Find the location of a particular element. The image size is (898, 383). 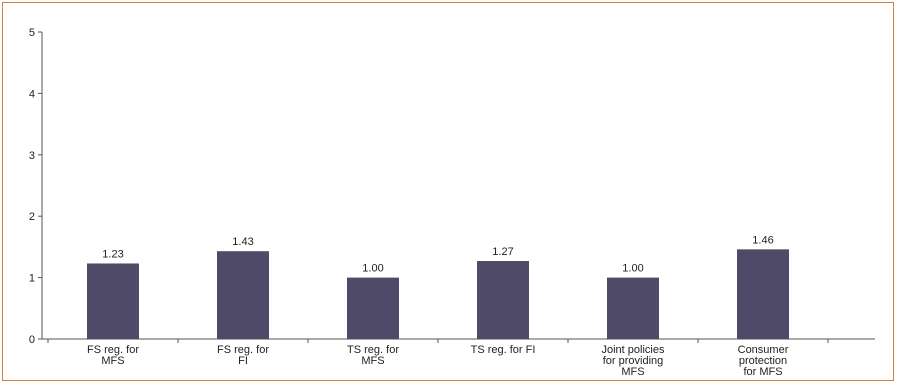

y-tick-label: 1 is located at coordinates (32, 279).